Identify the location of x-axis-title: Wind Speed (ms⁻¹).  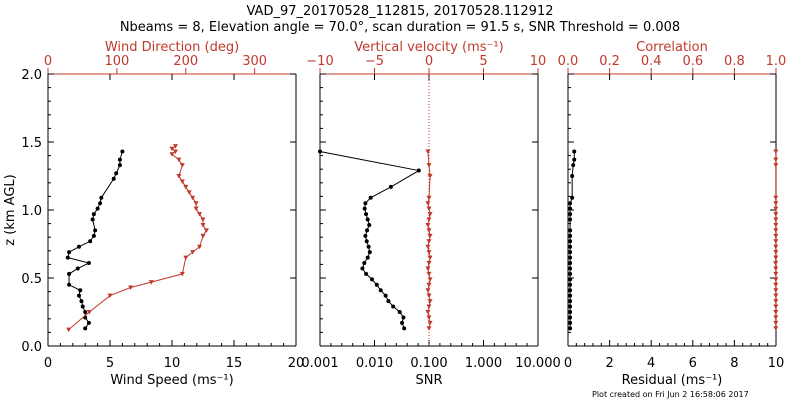
(171, 380).